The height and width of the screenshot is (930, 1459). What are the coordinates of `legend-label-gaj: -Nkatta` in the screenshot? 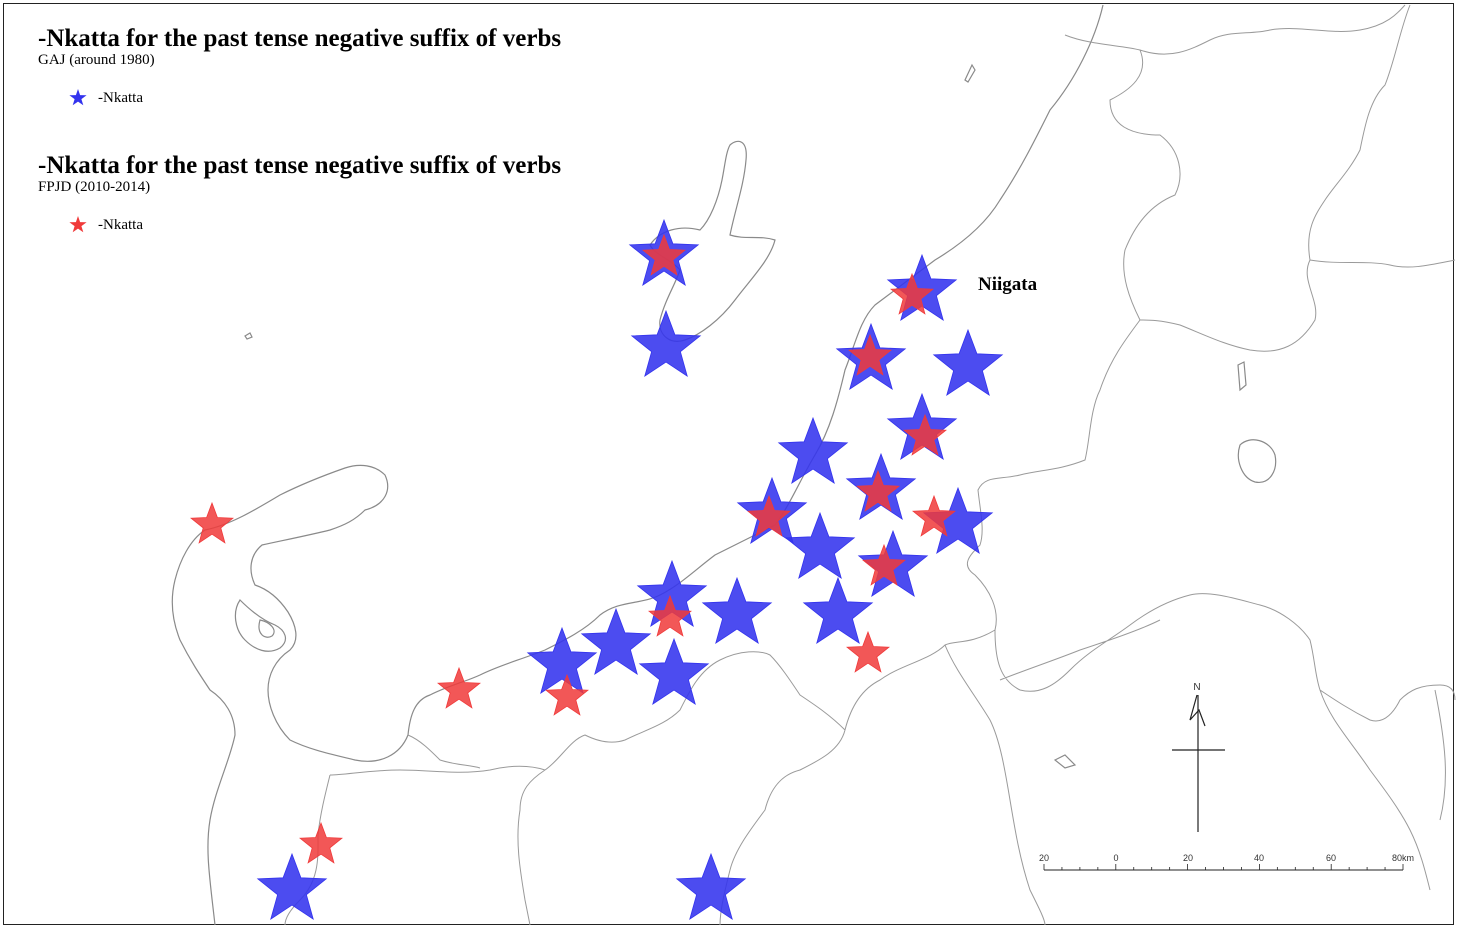 It's located at (120, 97).